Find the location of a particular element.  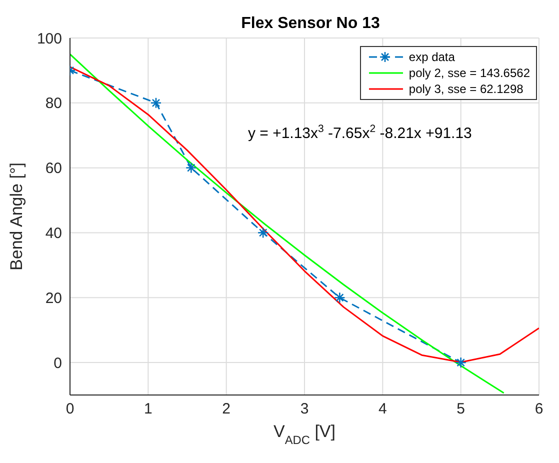

legend-label: exp data is located at coordinates (431, 57).